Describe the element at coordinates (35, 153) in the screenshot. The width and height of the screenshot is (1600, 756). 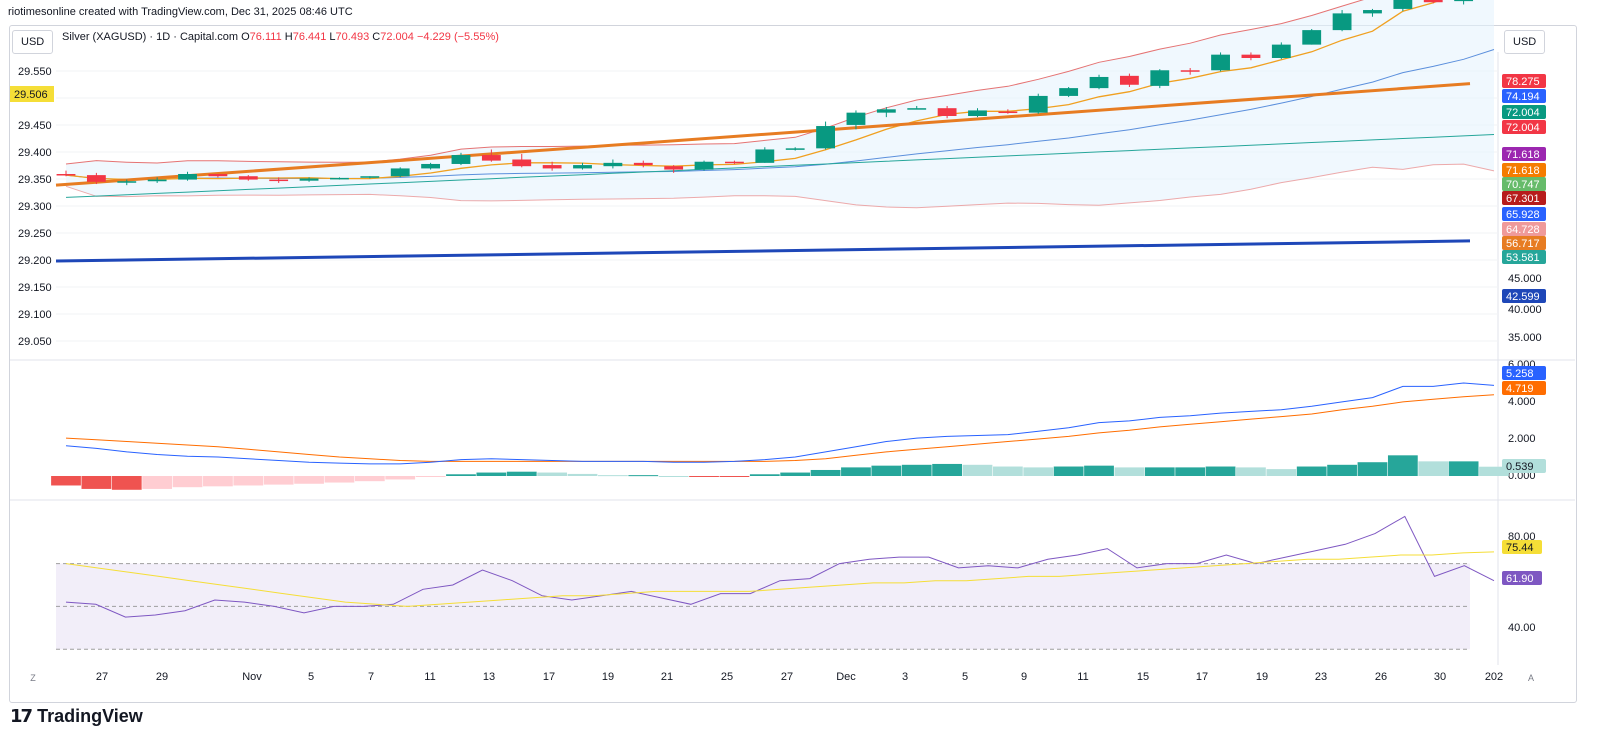
I see `left-axis-tick: 29.400` at that location.